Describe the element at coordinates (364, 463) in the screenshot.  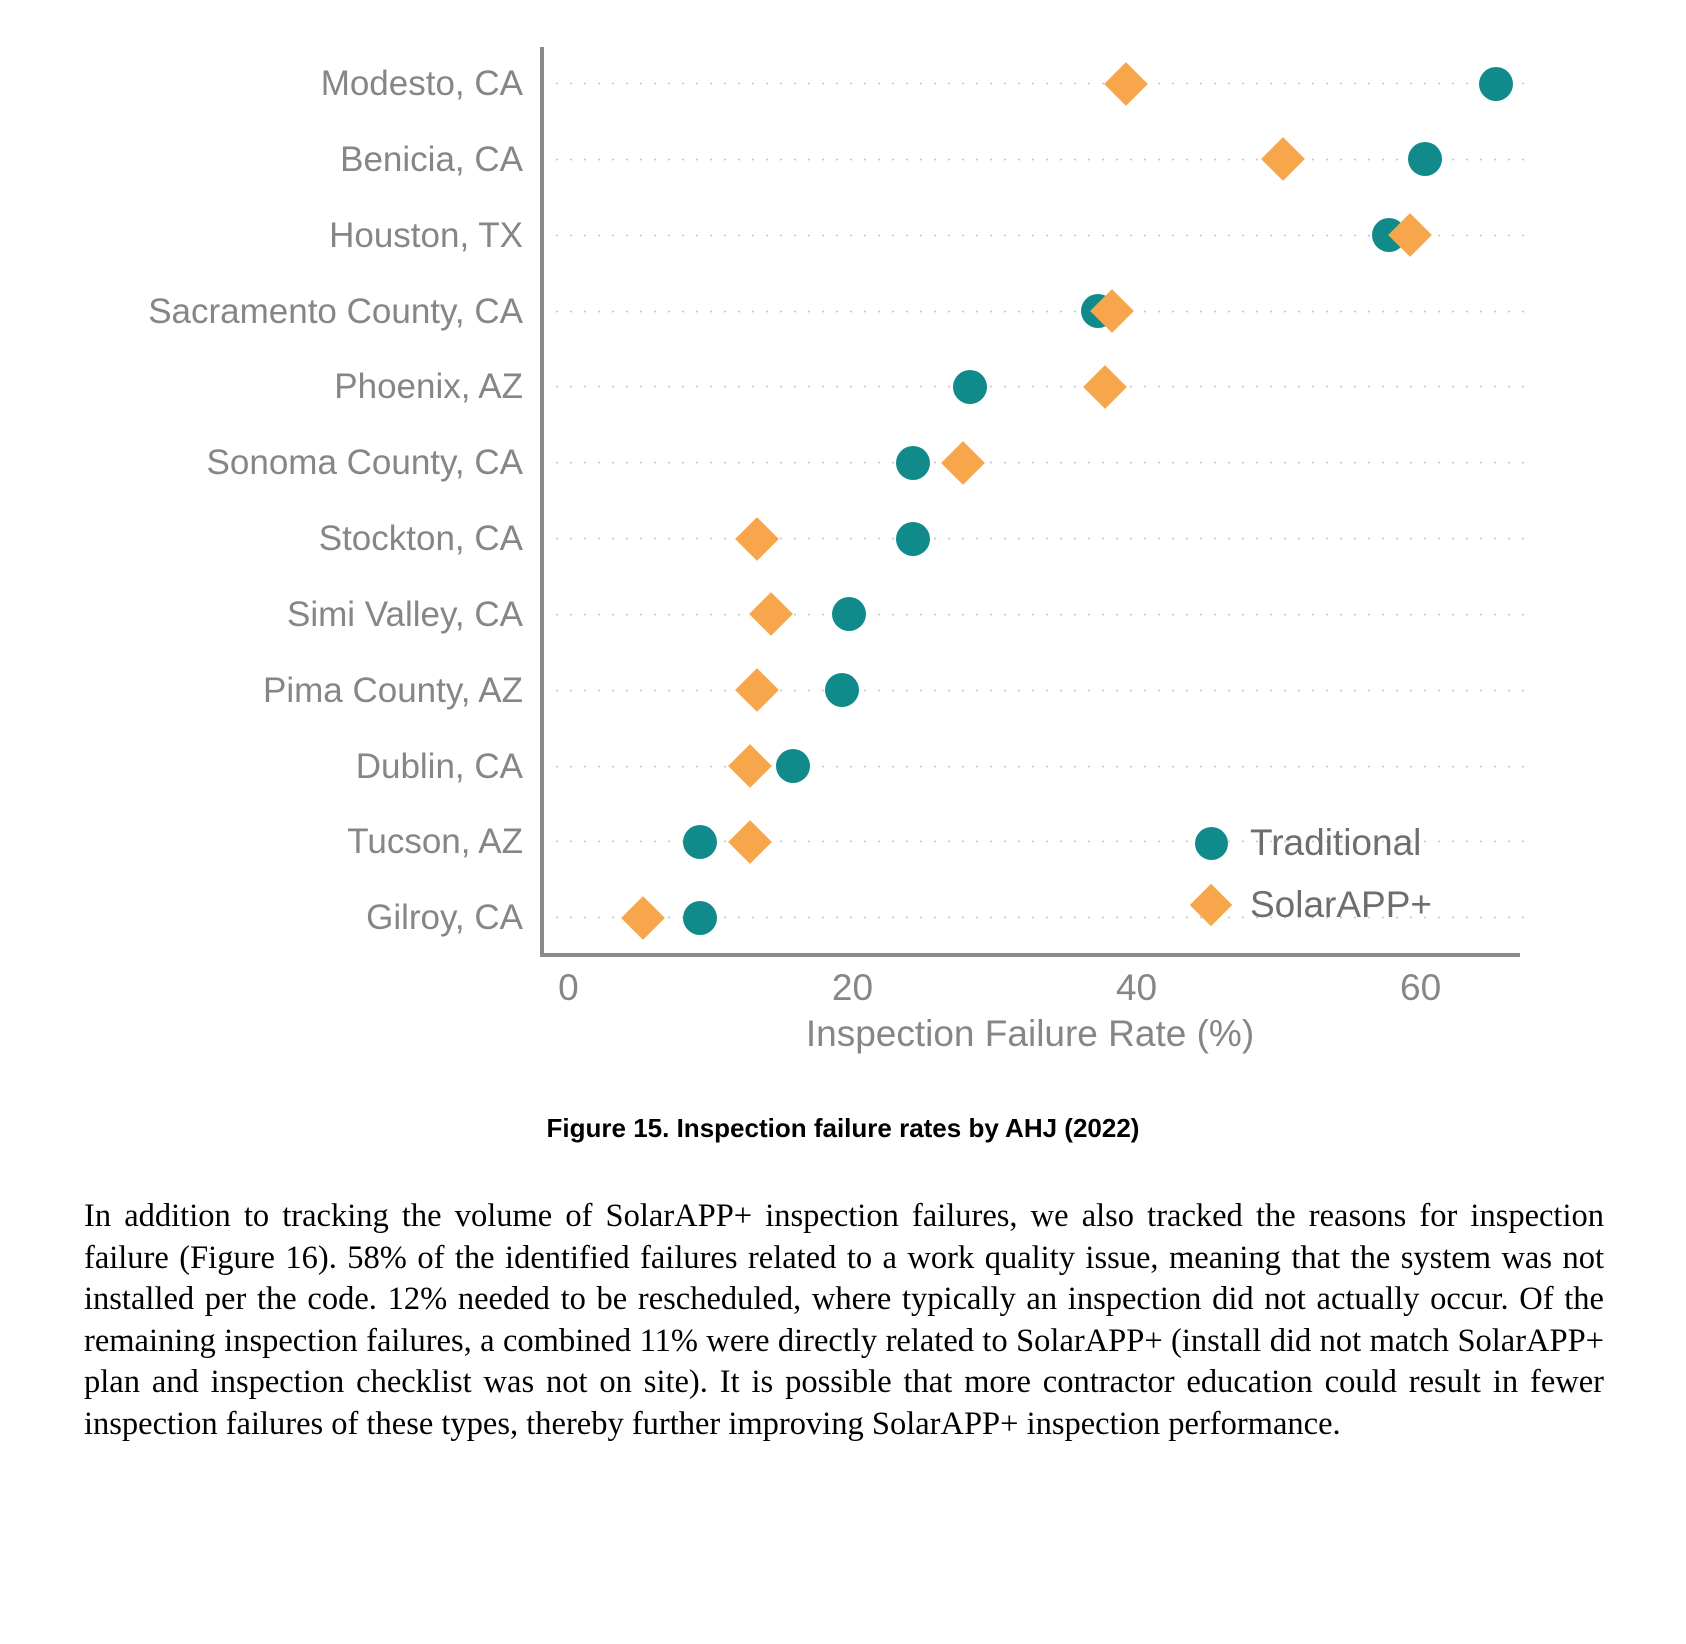
I see `y-axis-label: Sonoma County, CA` at that location.